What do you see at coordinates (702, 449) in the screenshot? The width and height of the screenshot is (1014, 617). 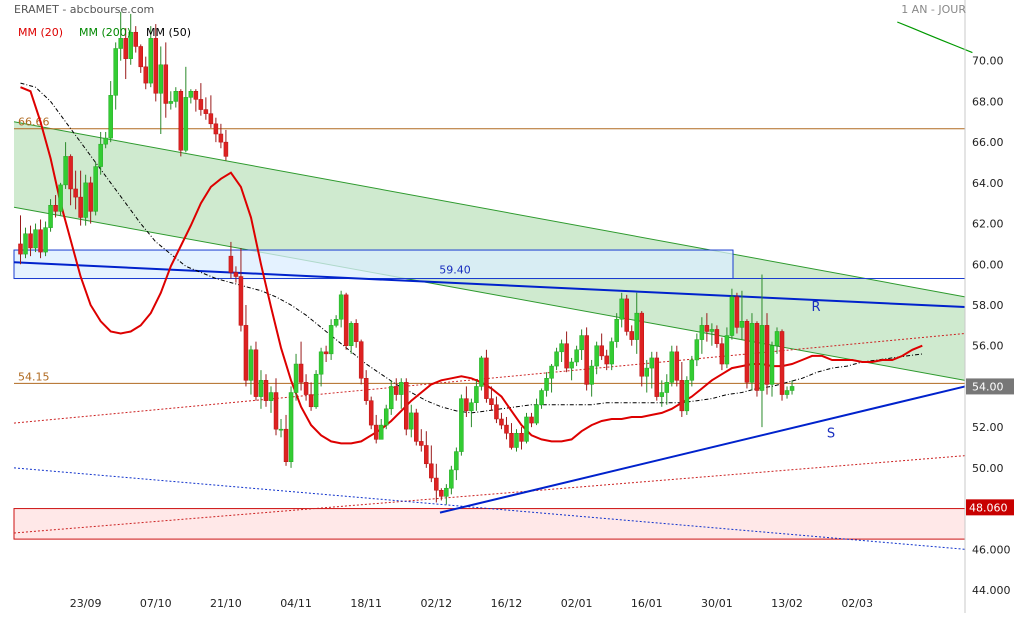 I see `support-trendline` at bounding box center [702, 449].